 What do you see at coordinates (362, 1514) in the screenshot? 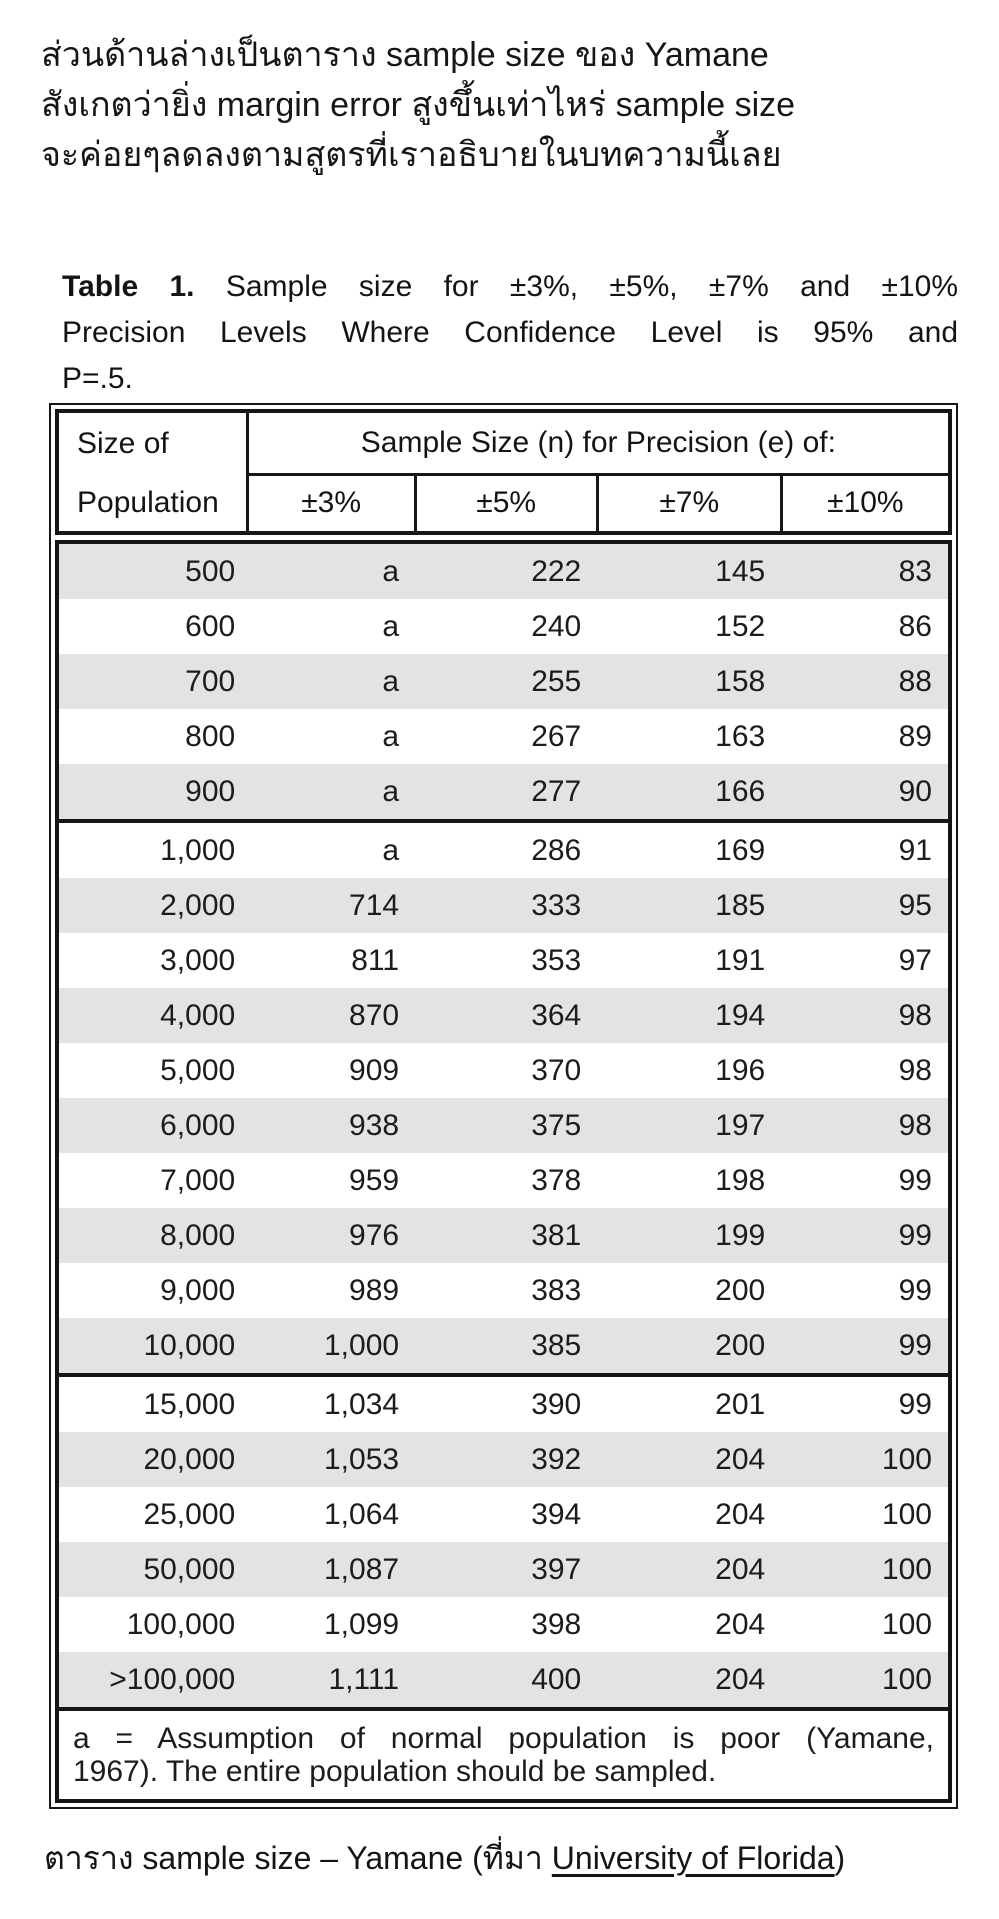
I see `sample-size-cell: 1,064` at bounding box center [362, 1514].